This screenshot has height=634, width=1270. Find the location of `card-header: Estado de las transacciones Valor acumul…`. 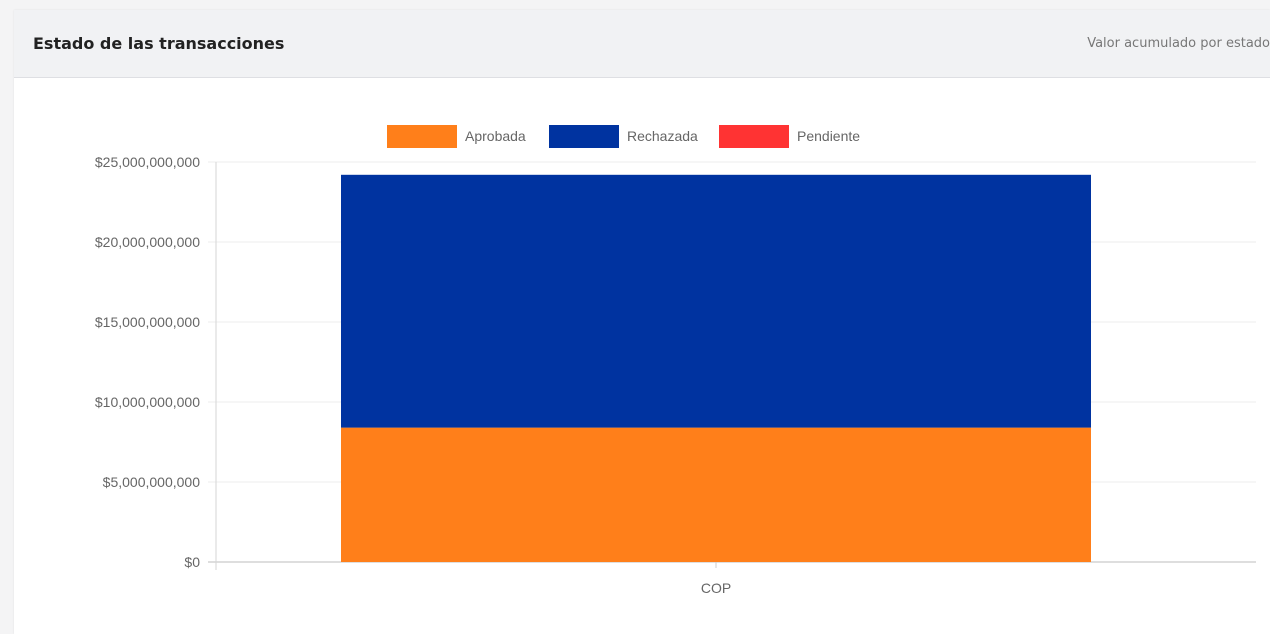

card-header: Estado de las transacciones Valor acumul… is located at coordinates (642, 44).